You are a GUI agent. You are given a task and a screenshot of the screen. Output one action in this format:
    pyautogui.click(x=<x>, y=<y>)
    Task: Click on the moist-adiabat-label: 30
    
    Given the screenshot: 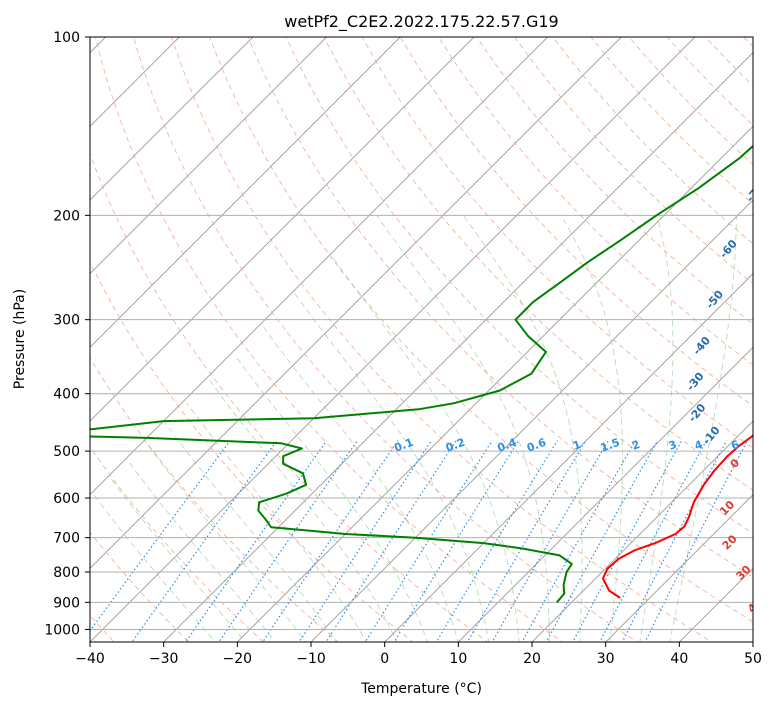 What is the action you would take?
    pyautogui.click(x=744, y=573)
    